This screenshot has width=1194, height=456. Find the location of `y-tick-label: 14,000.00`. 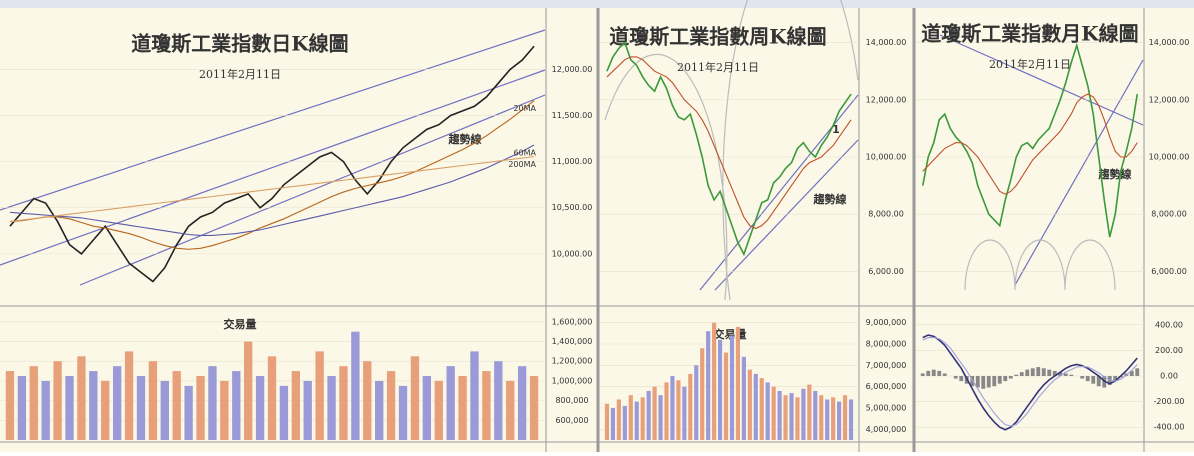

y-tick-label: 14,000.00 is located at coordinates (1169, 42).